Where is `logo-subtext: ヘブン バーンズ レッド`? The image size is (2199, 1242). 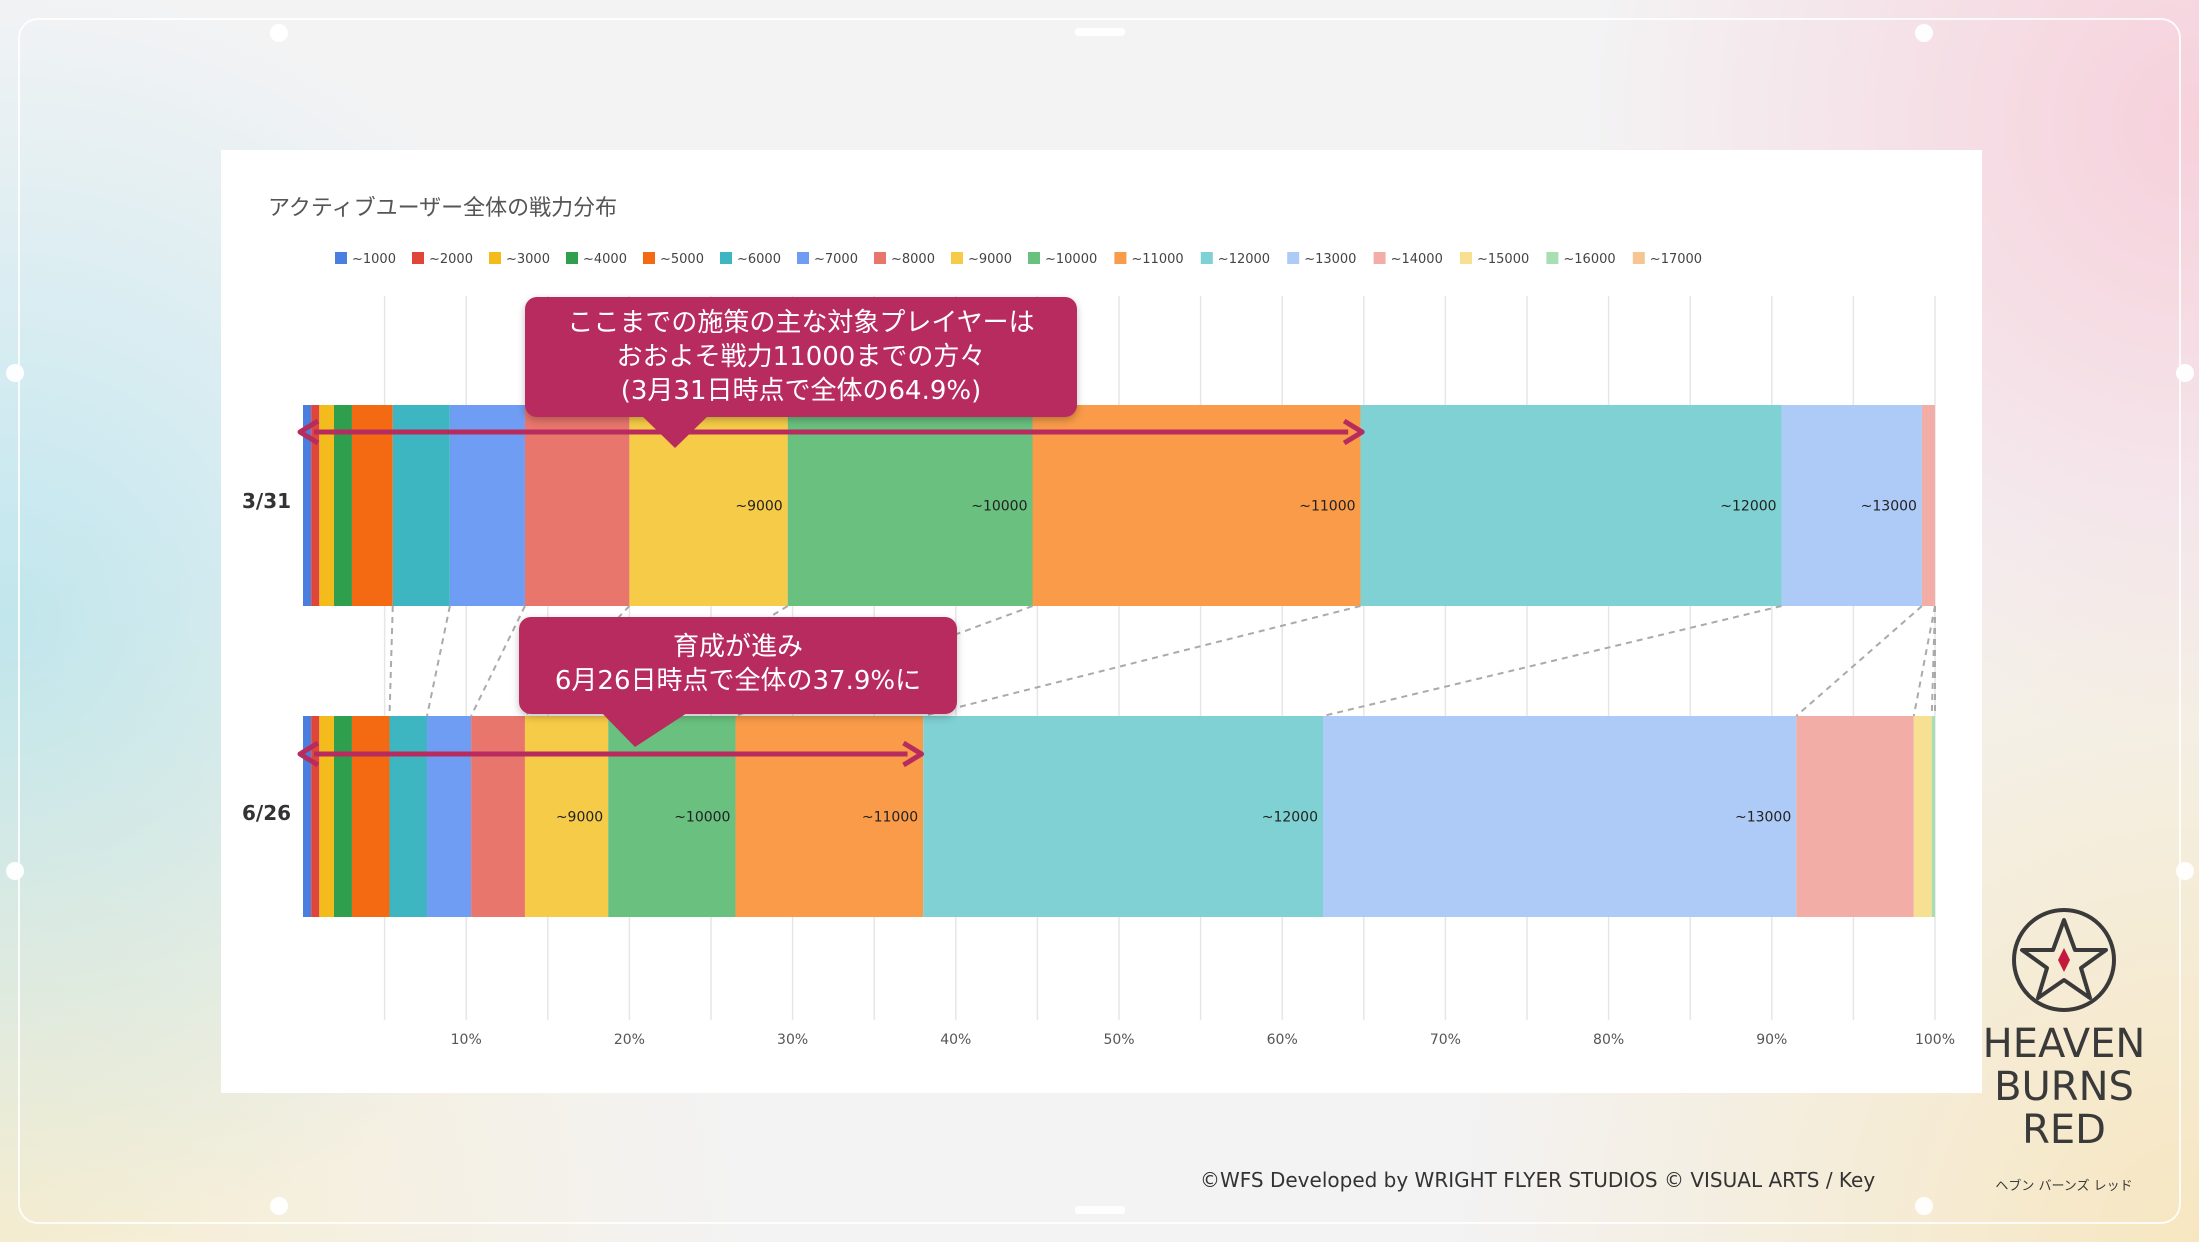
logo-subtext: ヘブン バーンズ レッド is located at coordinates (2063, 1186).